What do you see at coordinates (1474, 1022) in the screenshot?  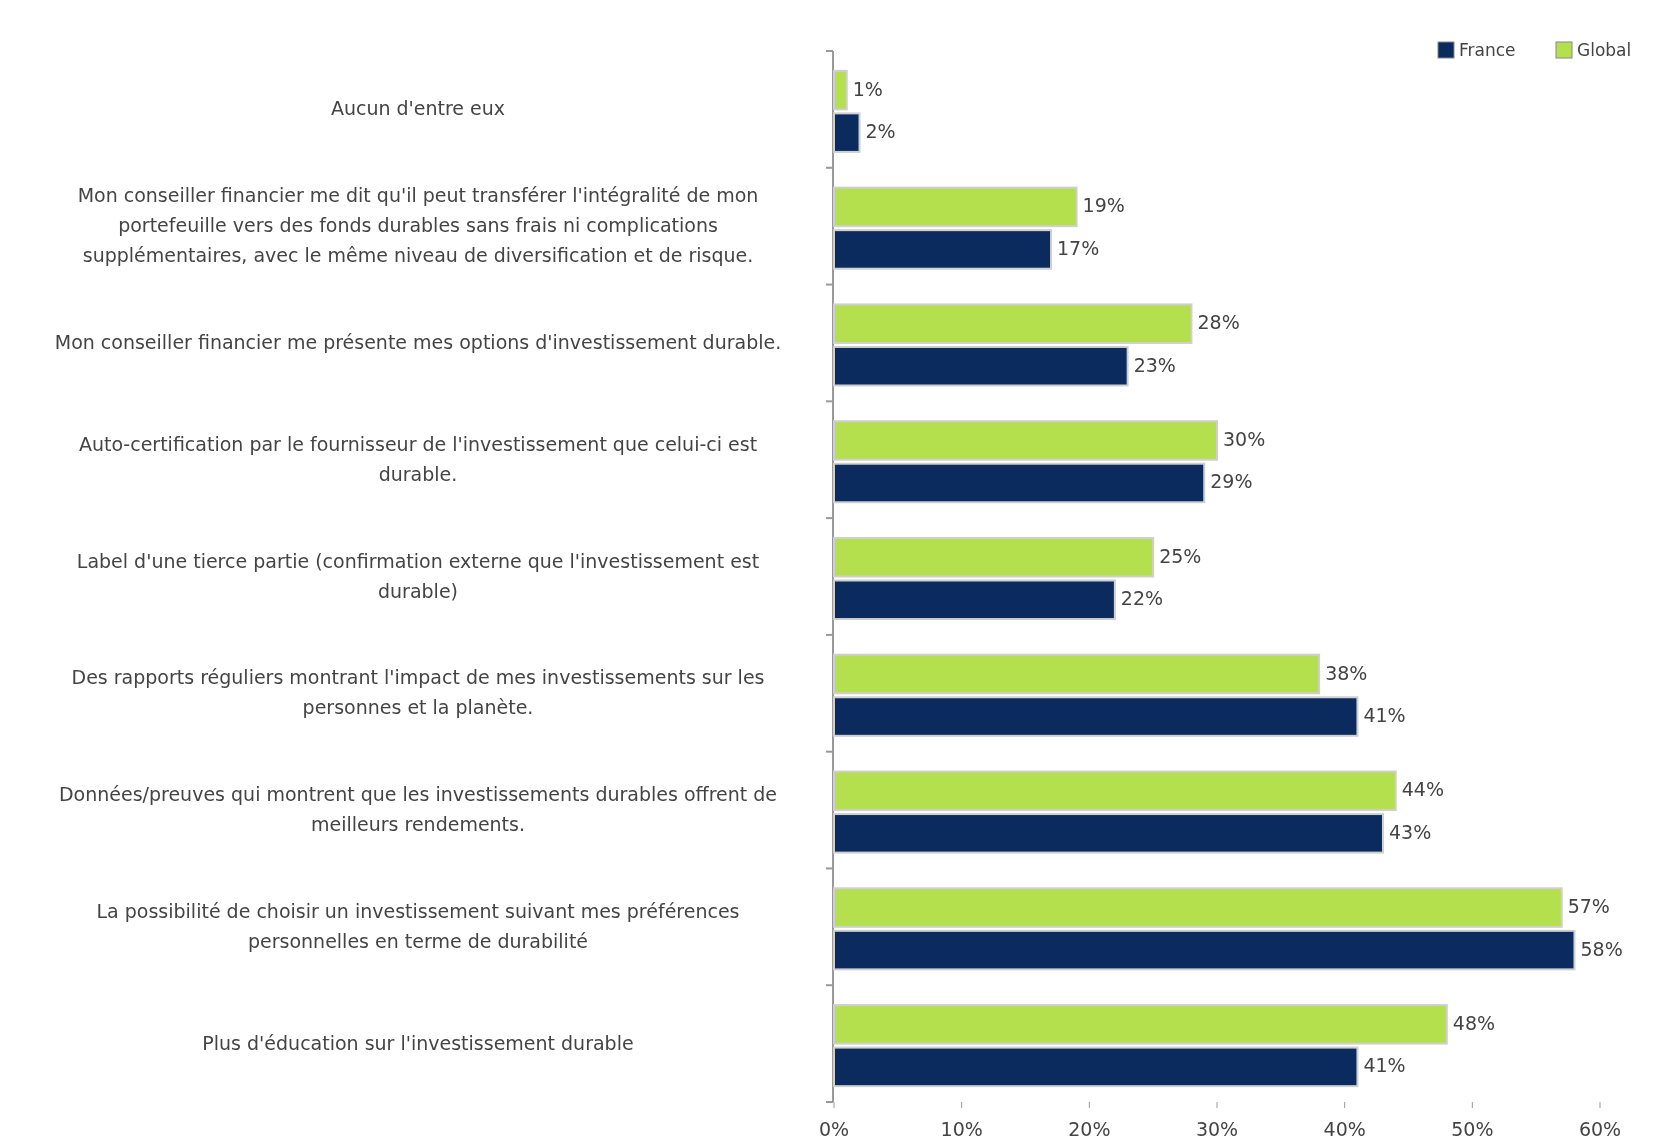 I see `data-label: 48%` at bounding box center [1474, 1022].